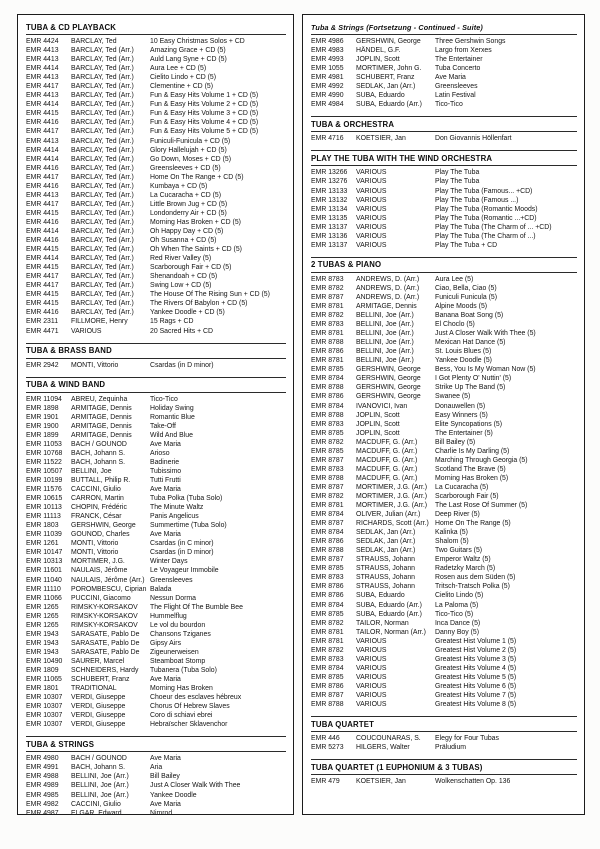  Describe the element at coordinates (43, 517) in the screenshot. I see `emr-number: EMR 11113` at that location.